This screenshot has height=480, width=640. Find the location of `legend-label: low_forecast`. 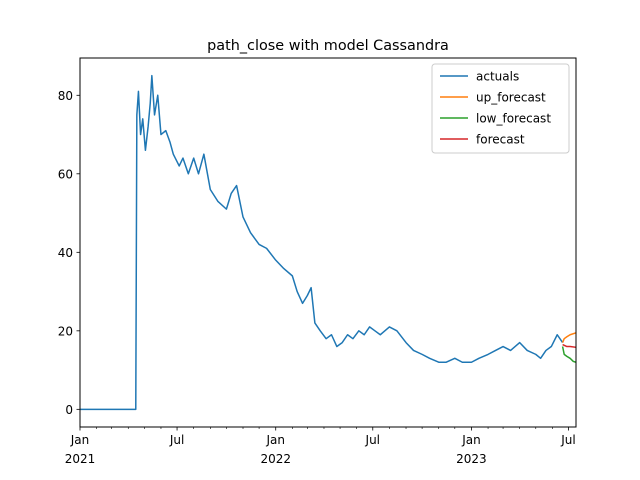

legend-label: low_forecast is located at coordinates (513, 119).